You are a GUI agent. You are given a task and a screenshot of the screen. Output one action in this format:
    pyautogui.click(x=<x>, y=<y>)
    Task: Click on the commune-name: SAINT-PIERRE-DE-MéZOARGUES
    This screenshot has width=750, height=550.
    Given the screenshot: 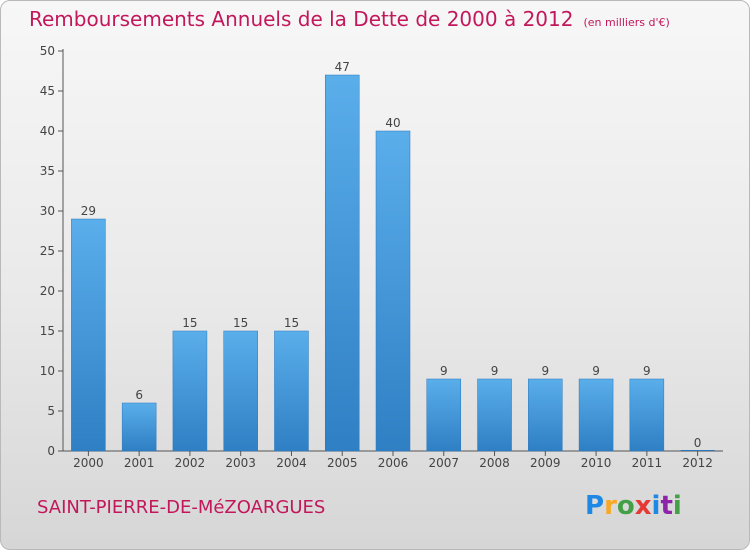 What is the action you would take?
    pyautogui.click(x=181, y=507)
    